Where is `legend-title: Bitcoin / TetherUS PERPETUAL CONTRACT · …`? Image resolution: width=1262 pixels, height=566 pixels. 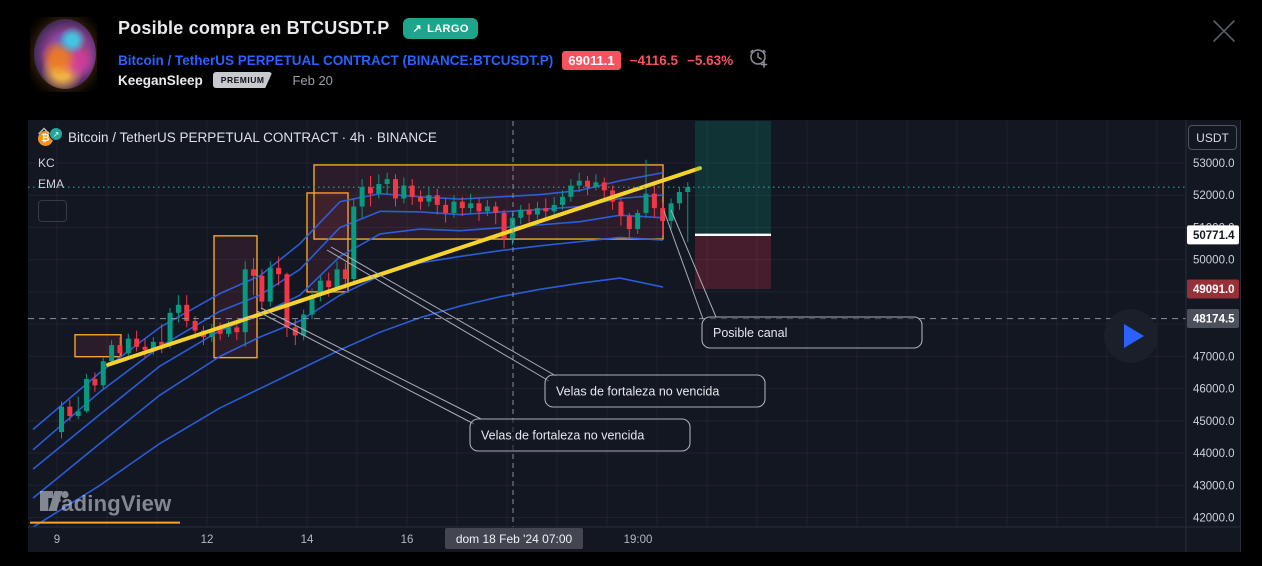
legend-title: Bitcoin / TetherUS PERPETUAL CONTRACT · … is located at coordinates (252, 137).